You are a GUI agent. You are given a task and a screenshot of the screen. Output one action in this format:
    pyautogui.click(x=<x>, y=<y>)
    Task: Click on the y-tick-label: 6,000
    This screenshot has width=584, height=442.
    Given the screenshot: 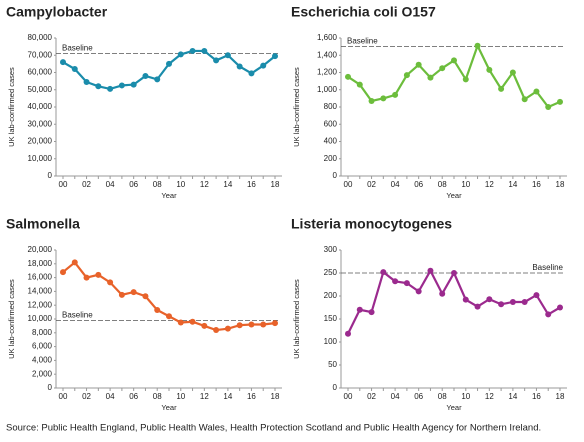 What is the action you would take?
    pyautogui.click(x=42, y=346)
    